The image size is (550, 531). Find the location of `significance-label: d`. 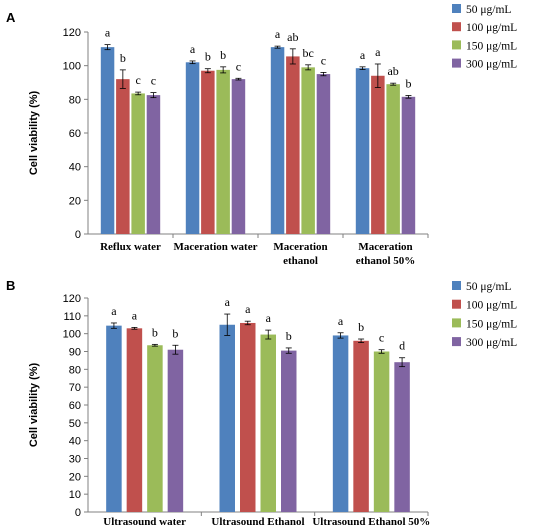

significance-label: d is located at coordinates (402, 346).